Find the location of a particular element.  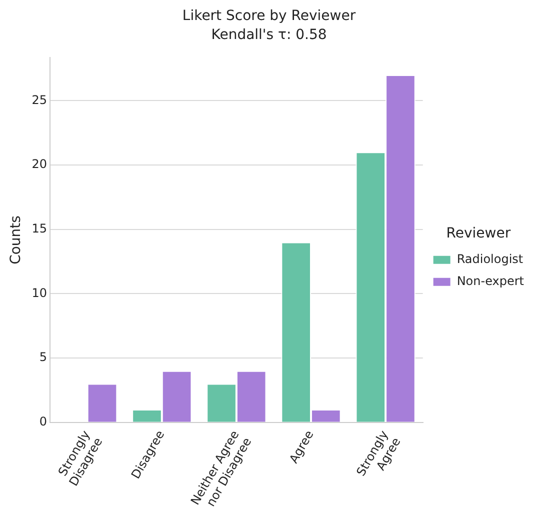

y-tick-label: 25 is located at coordinates (40, 99).